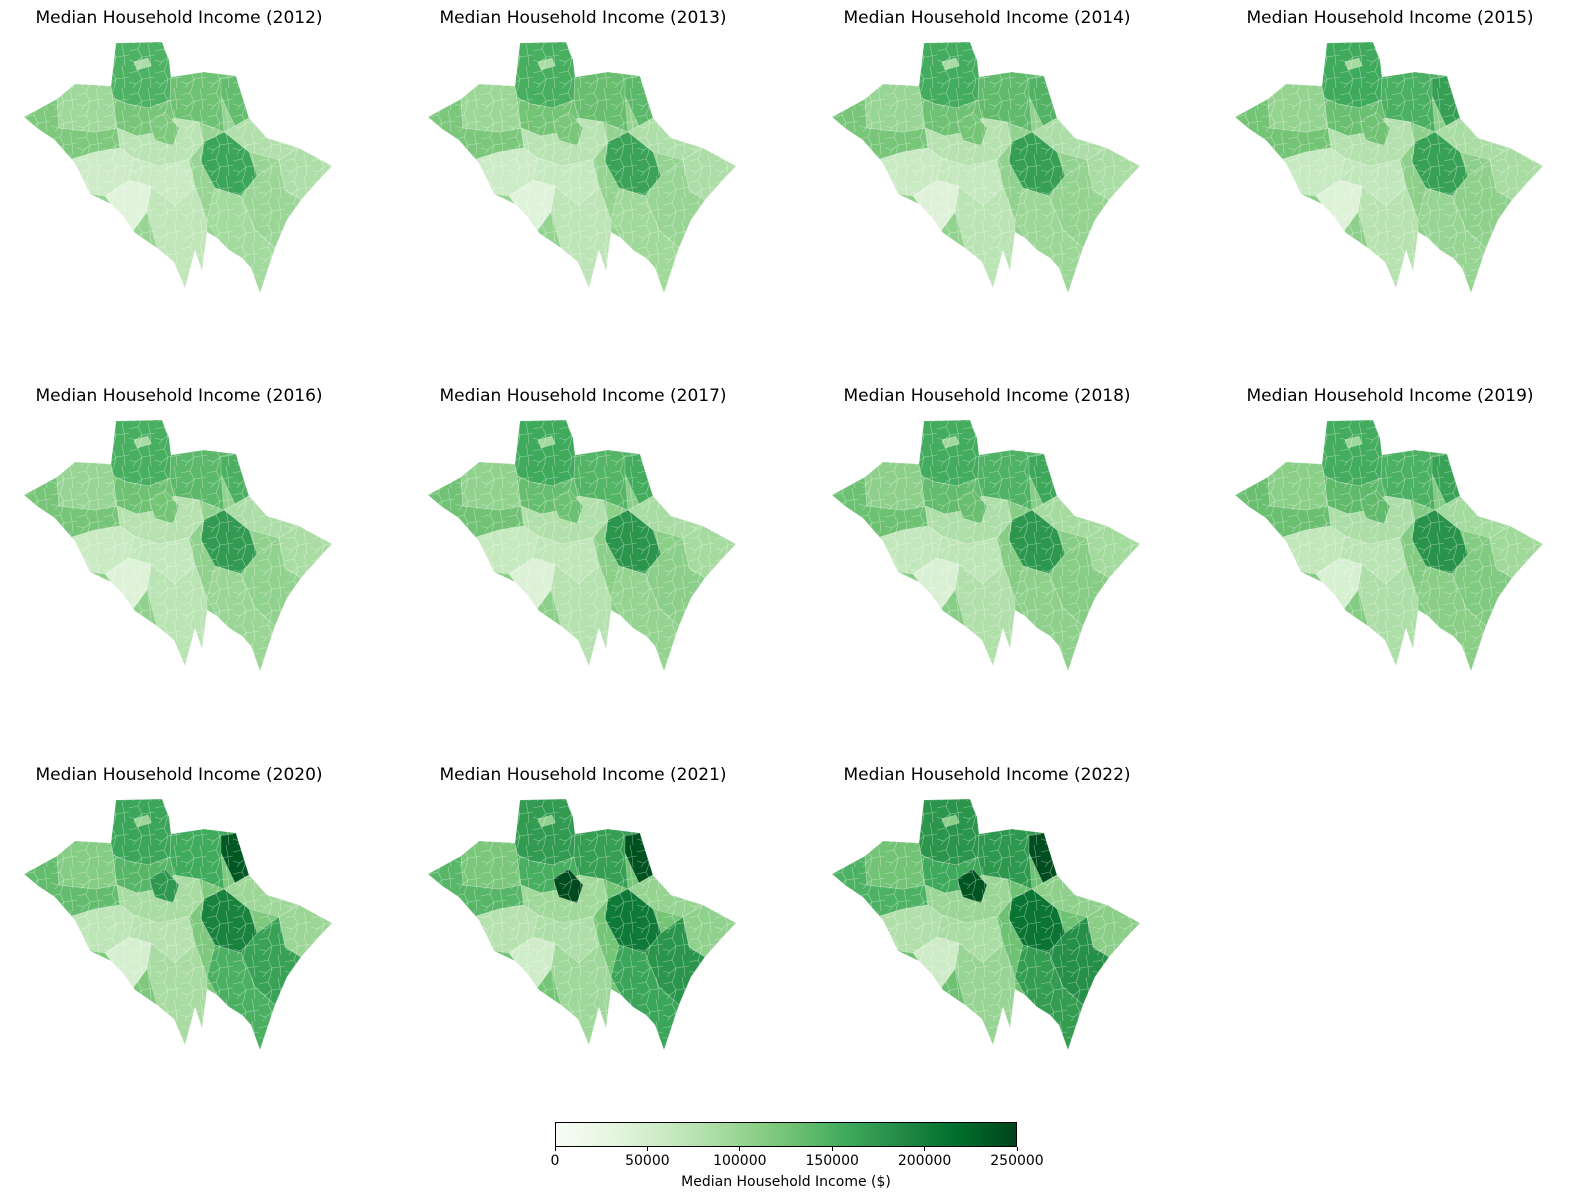 The image size is (1570, 1199). I want to click on colorbar-ticklabel-100000: 100000, so click(740, 1161).